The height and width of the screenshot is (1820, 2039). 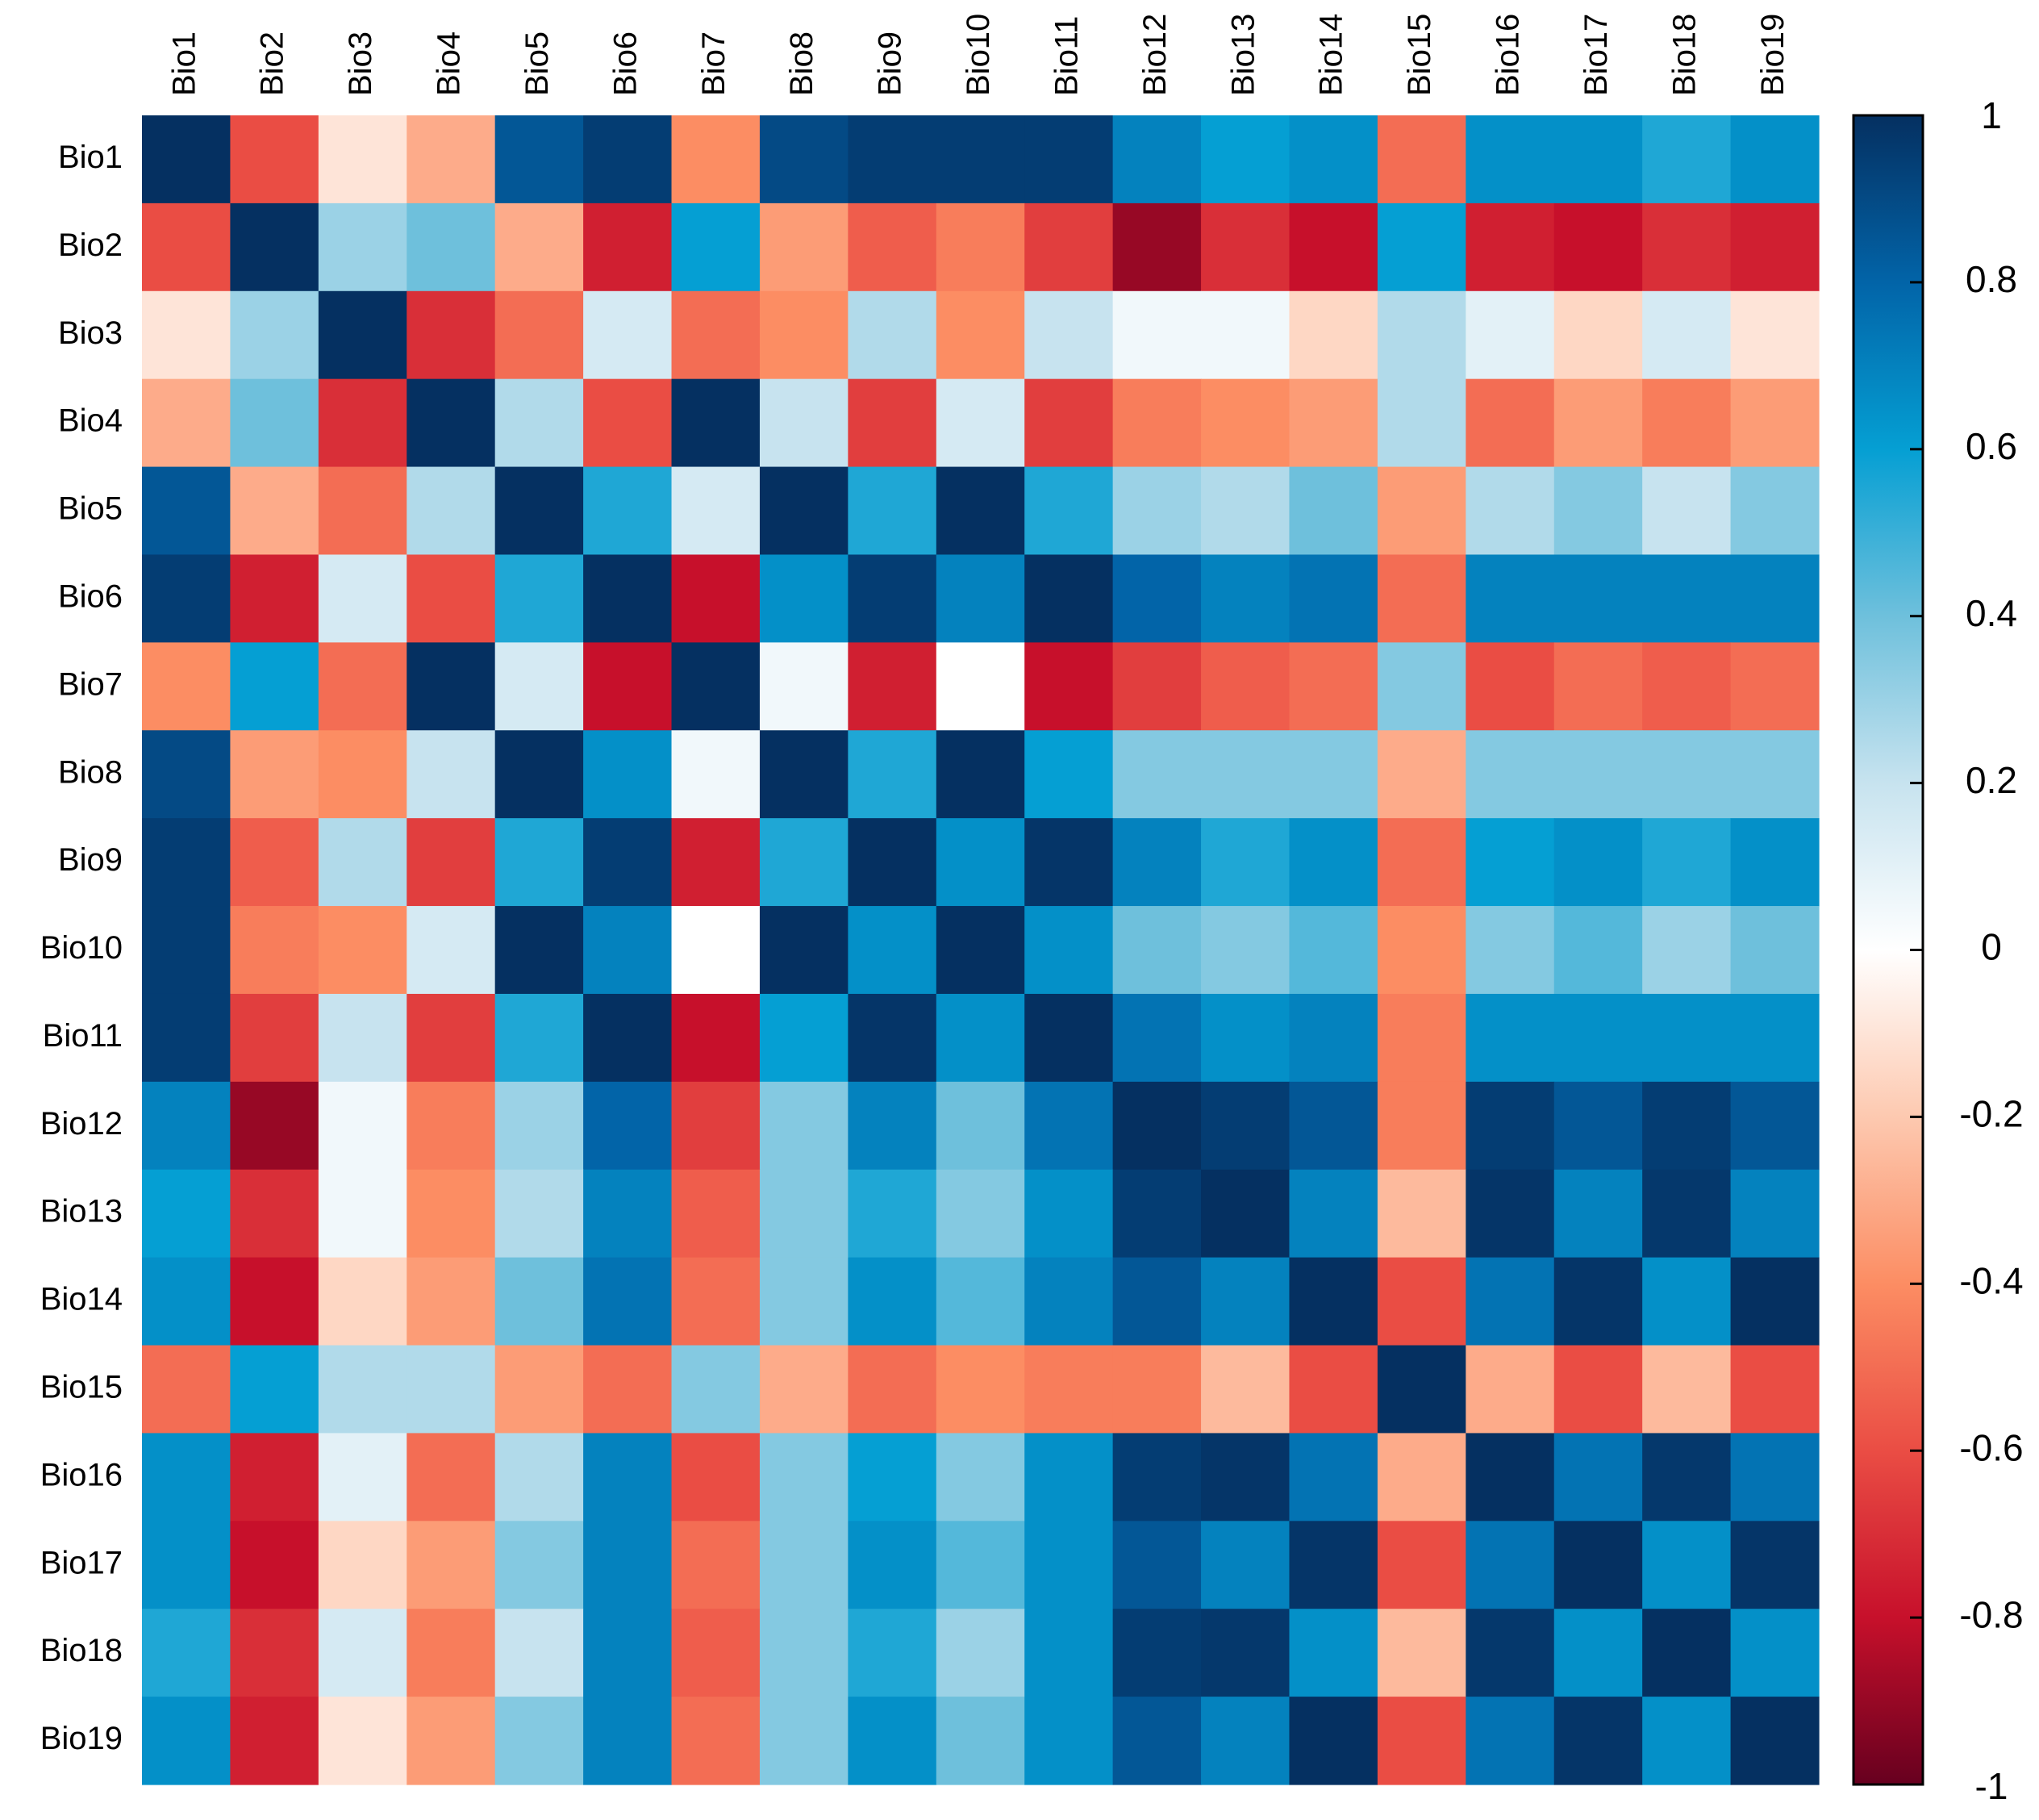 I want to click on heatmap-cell-bio17-bio10, so click(x=981, y=1565).